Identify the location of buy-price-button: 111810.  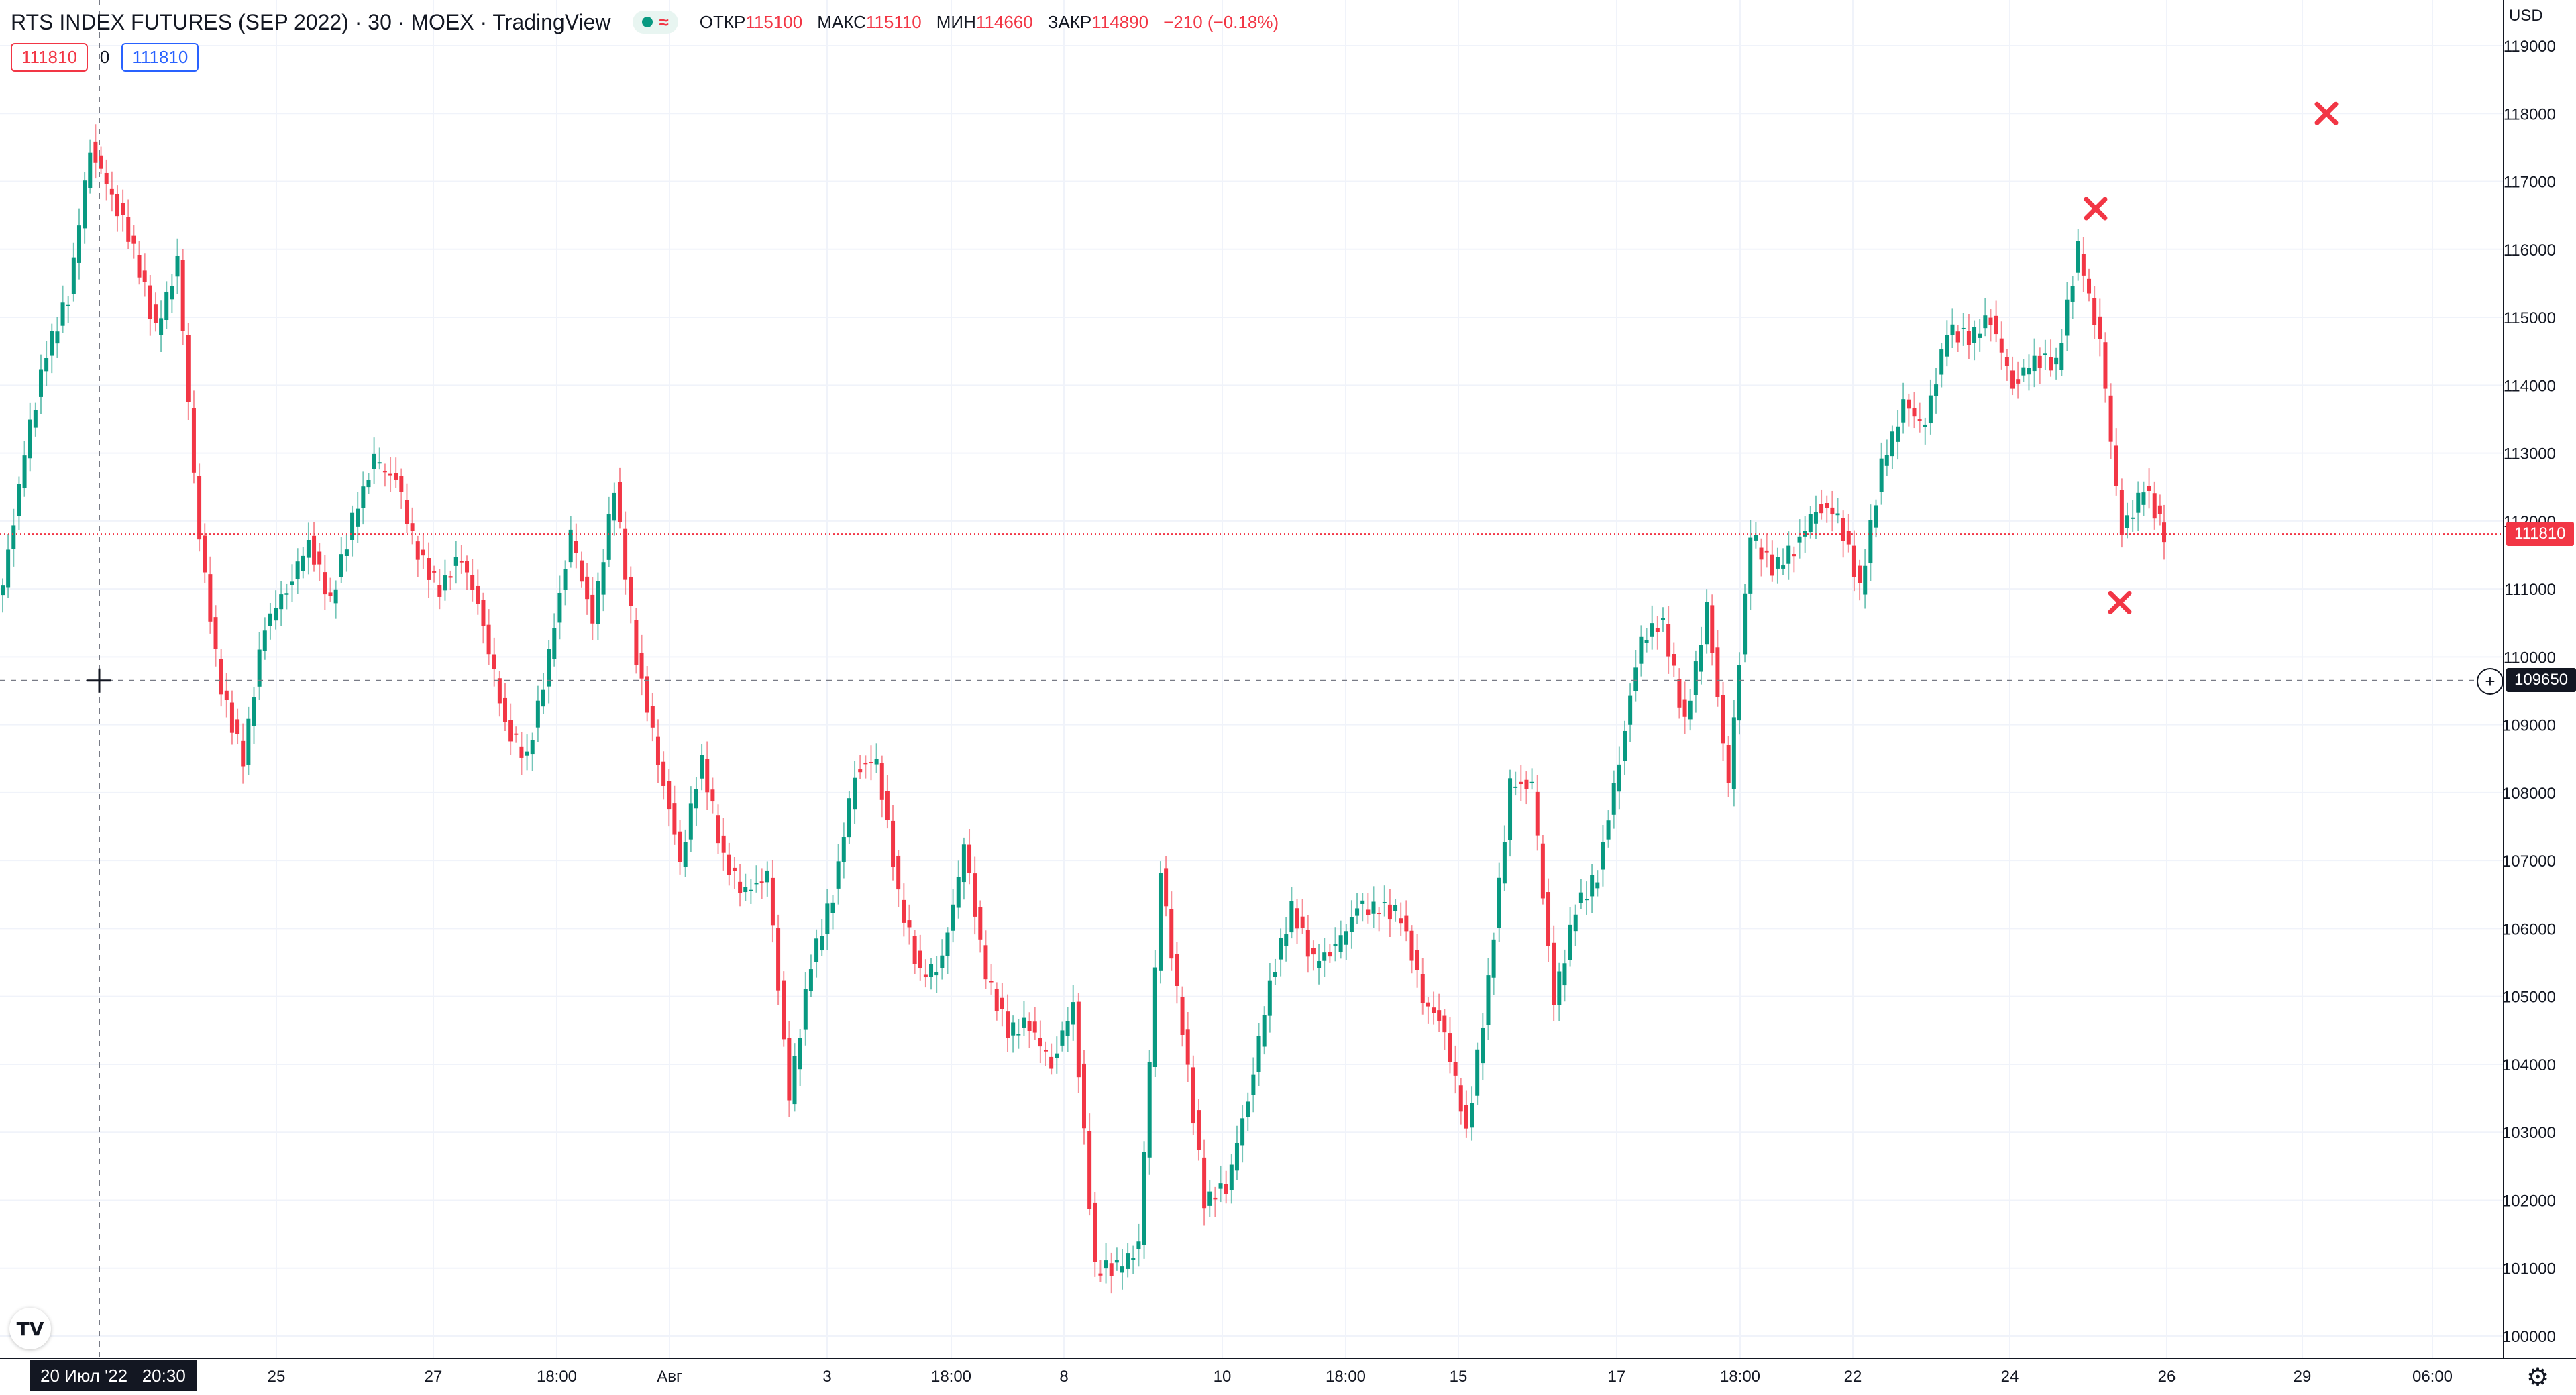
(160, 57).